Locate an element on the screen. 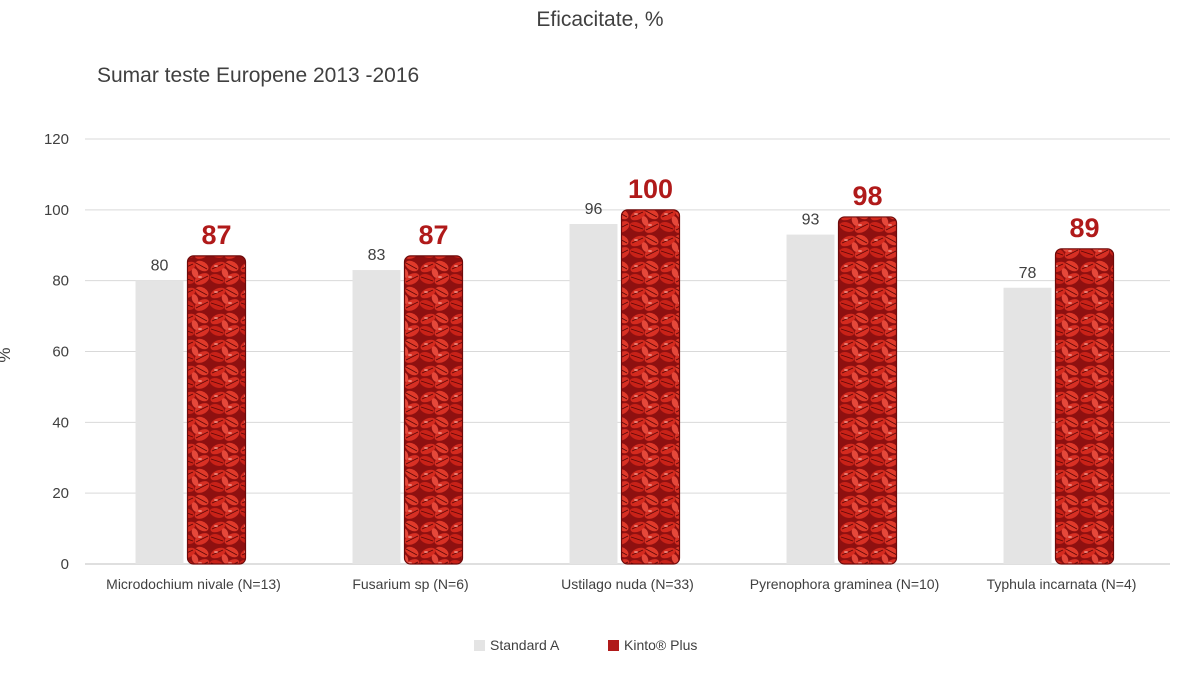  data-labels: 80 87 83 87 96 100 93 98 78 89 is located at coordinates (625, 228).